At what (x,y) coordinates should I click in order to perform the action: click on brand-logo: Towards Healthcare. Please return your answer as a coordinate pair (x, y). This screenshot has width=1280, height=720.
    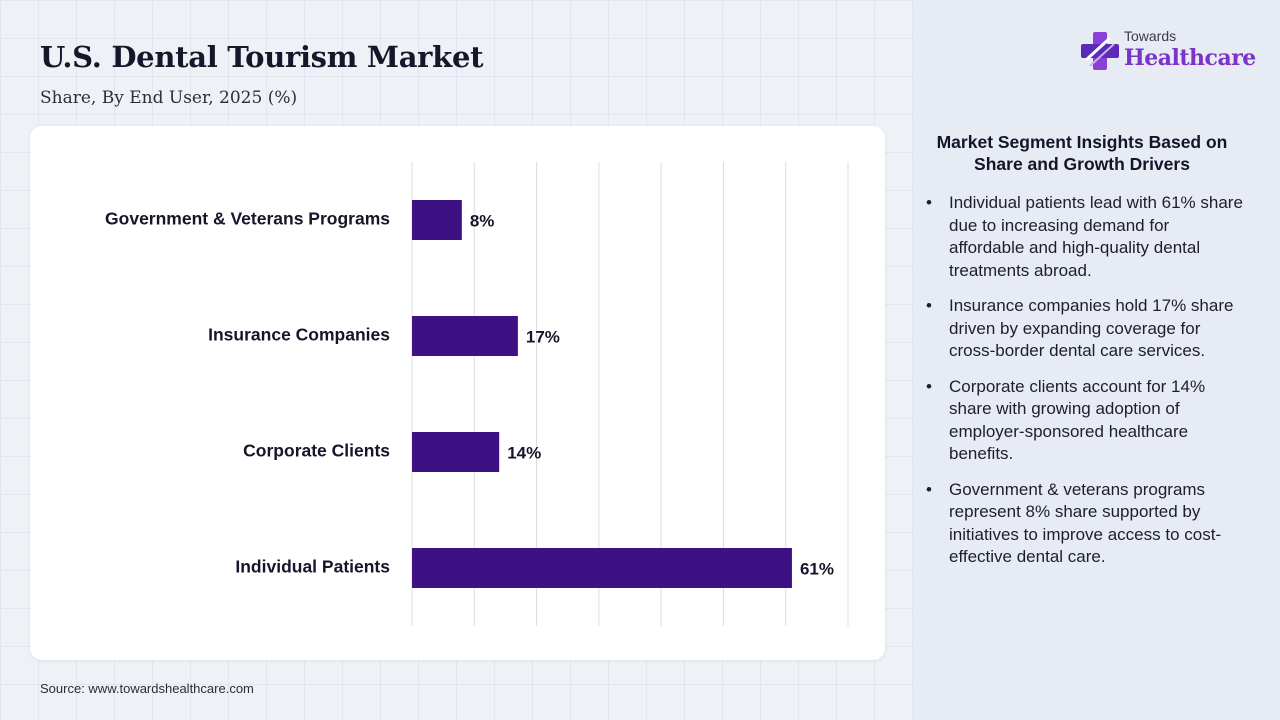
    Looking at the image, I should click on (1170, 53).